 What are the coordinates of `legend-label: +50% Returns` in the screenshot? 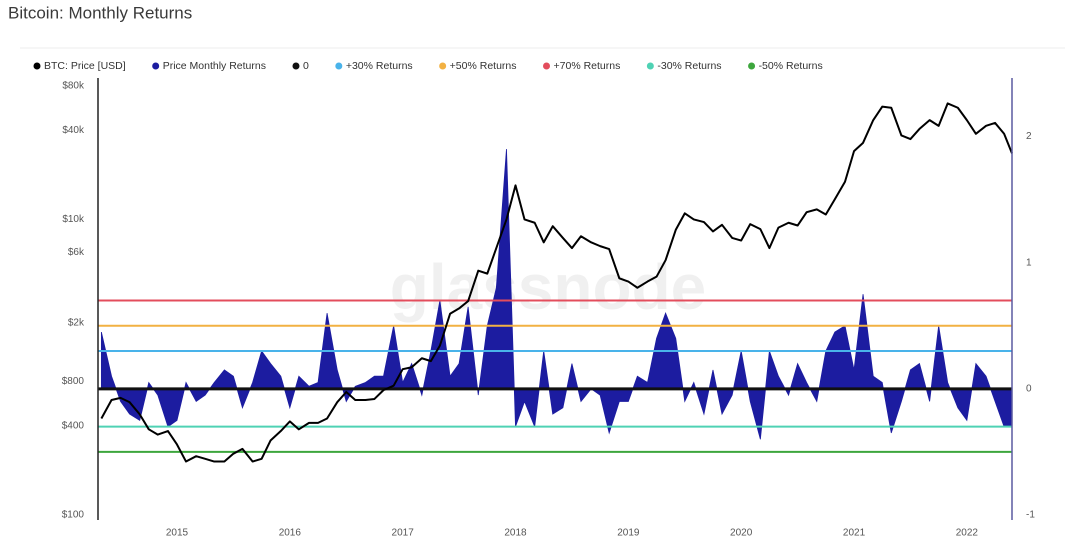 It's located at (483, 66).